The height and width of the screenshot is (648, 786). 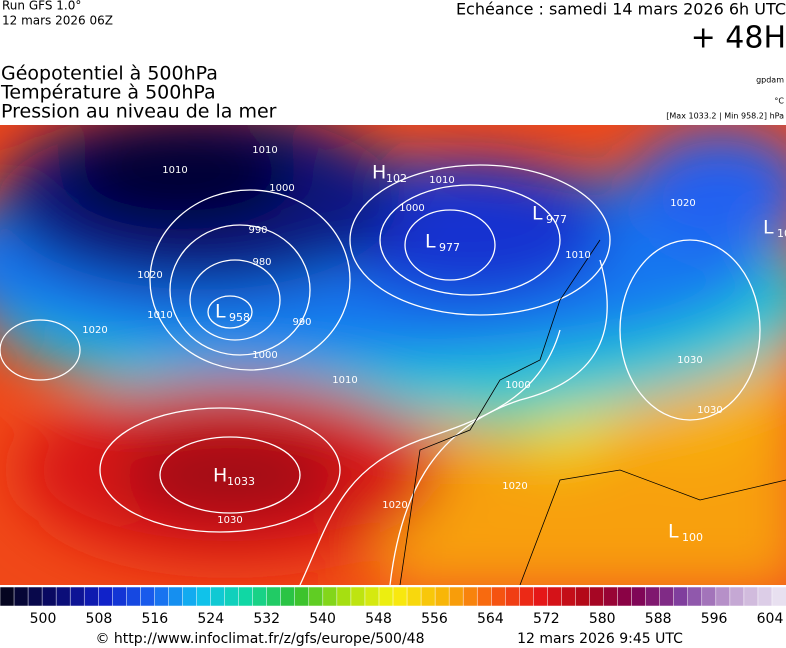 I want to click on run-date: 12 mars 2026 06Z, so click(x=57, y=21).